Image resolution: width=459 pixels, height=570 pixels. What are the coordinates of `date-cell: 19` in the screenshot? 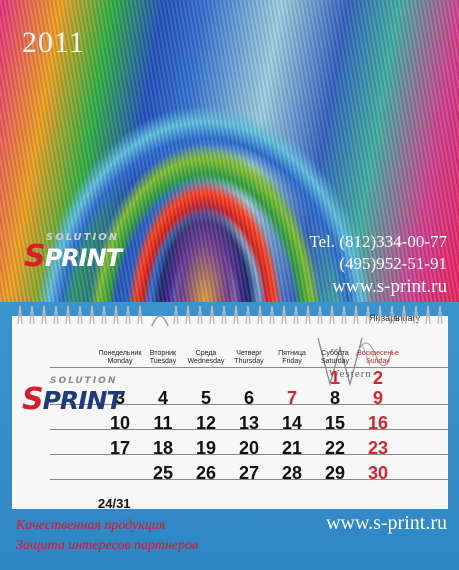 It's located at (206, 448).